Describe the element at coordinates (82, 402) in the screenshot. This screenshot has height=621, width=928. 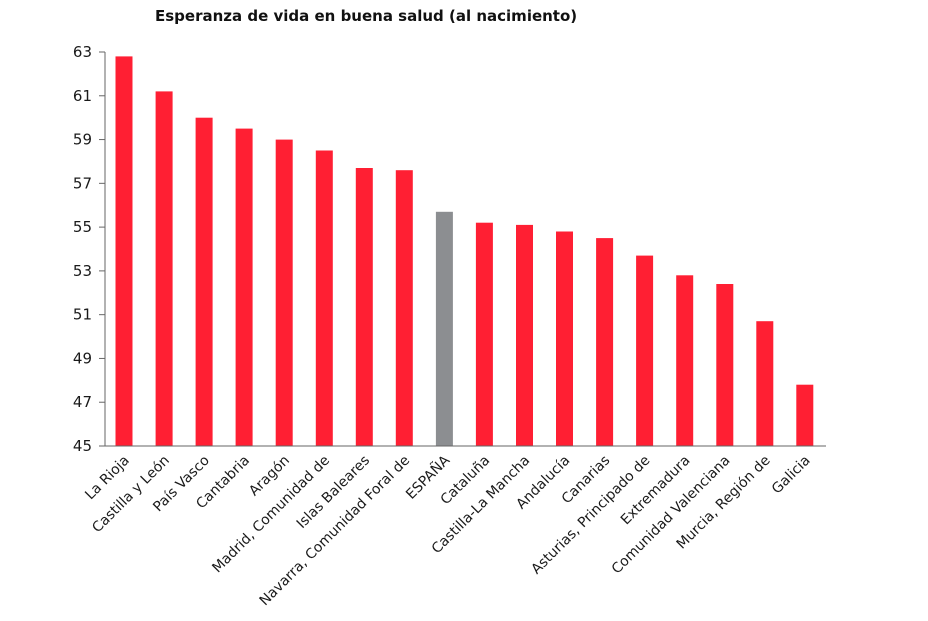
I see `y-tick-label: 47` at that location.